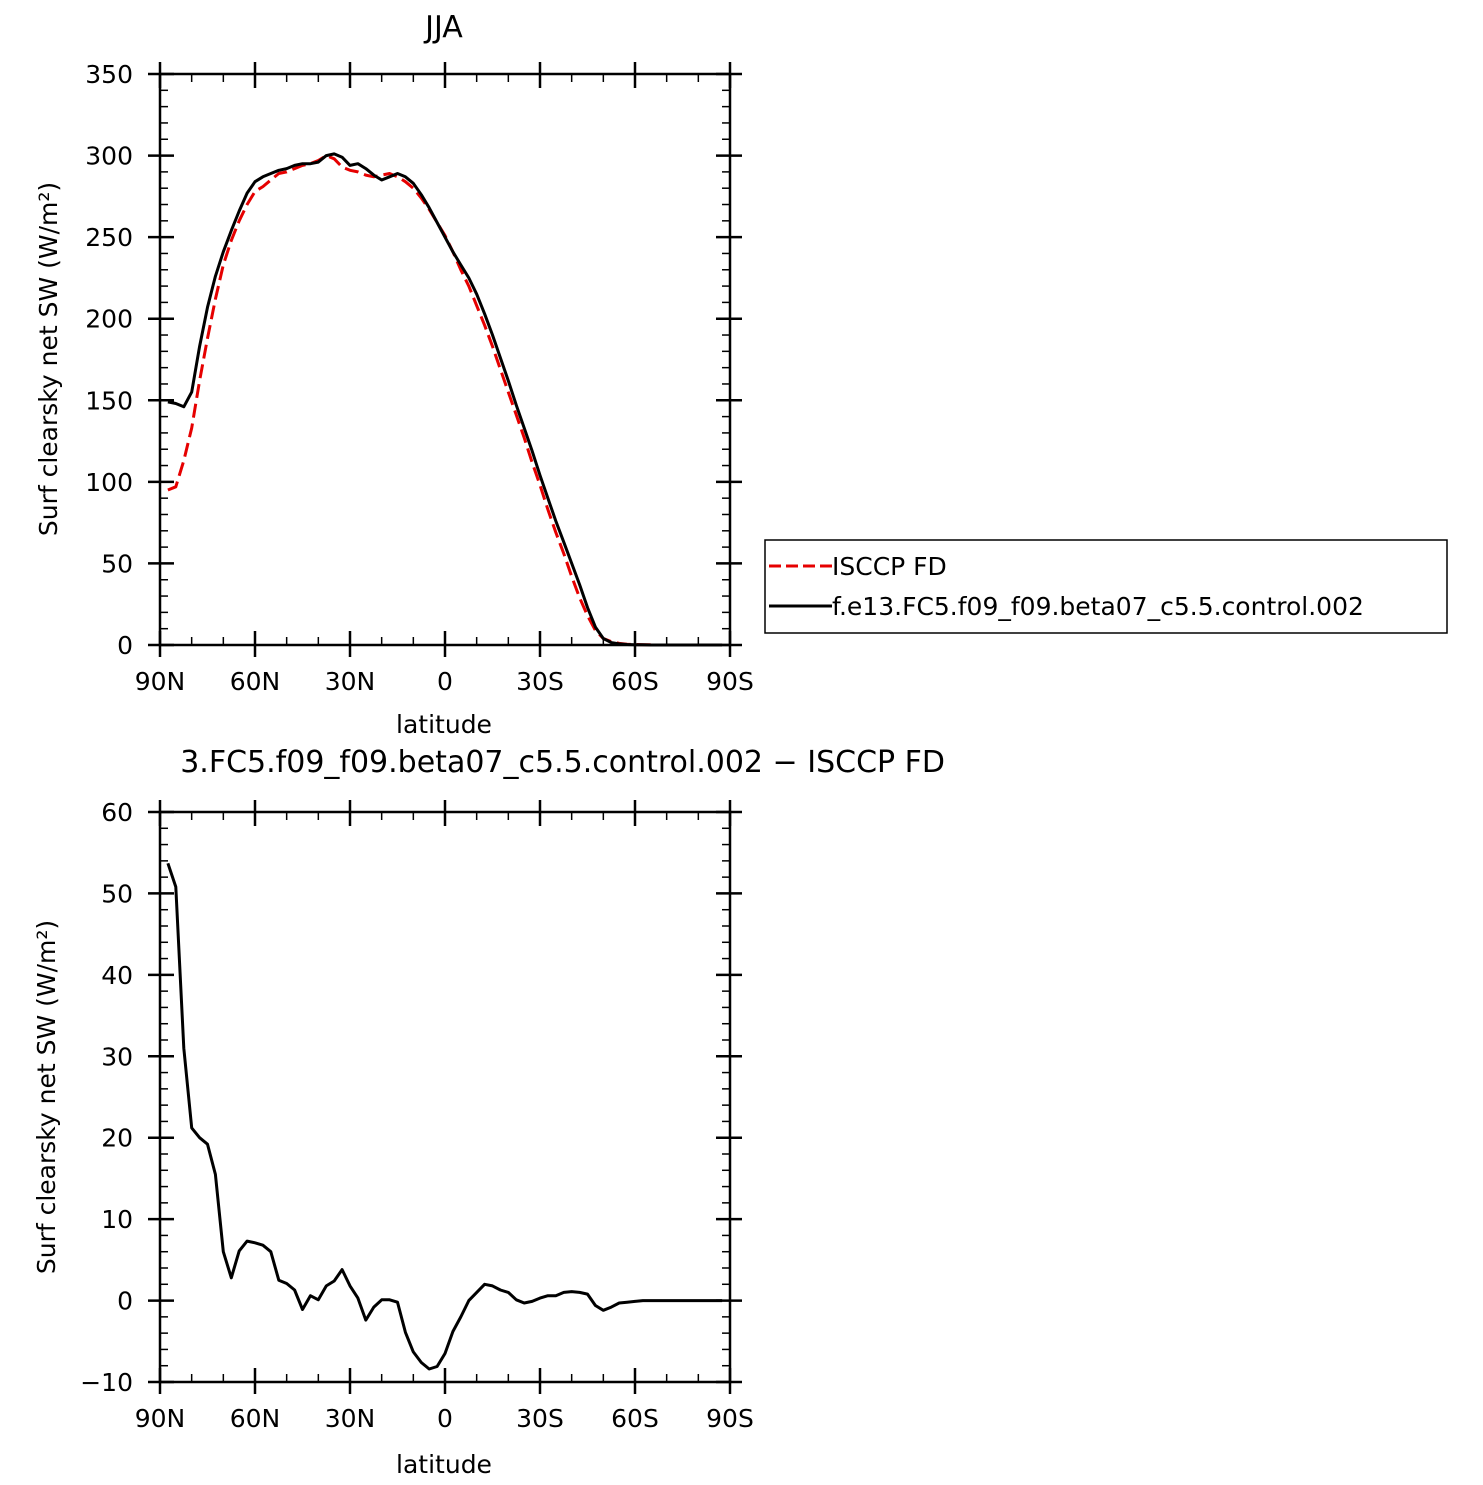 Image resolution: width=1483 pixels, height=1485 pixels. Describe the element at coordinates (117, 812) in the screenshot. I see `y-tick-label: 60` at that location.